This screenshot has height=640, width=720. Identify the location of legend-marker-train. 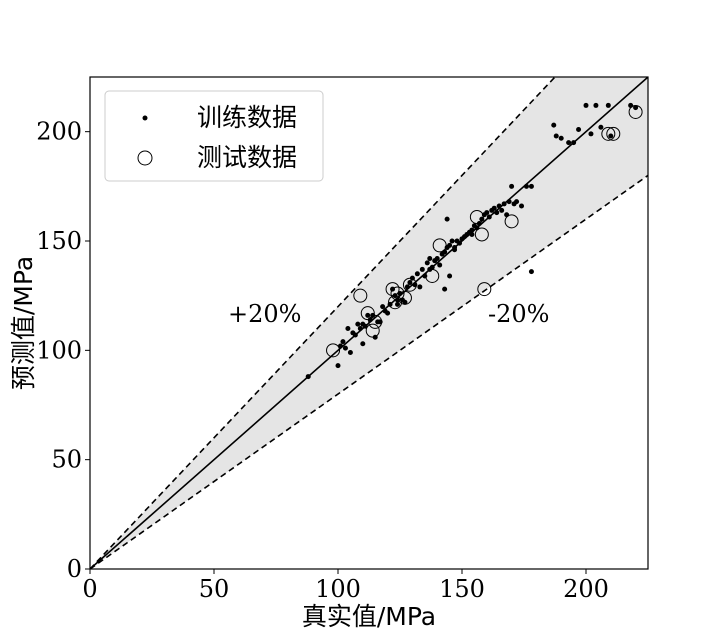
(145, 118).